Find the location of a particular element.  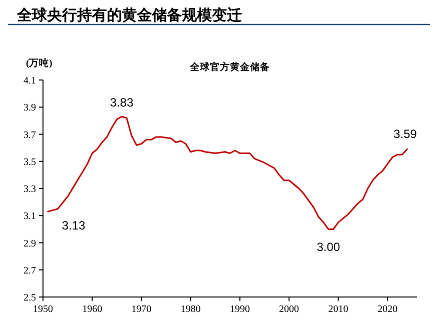

y-axis-title: (万吨) is located at coordinates (39, 63).